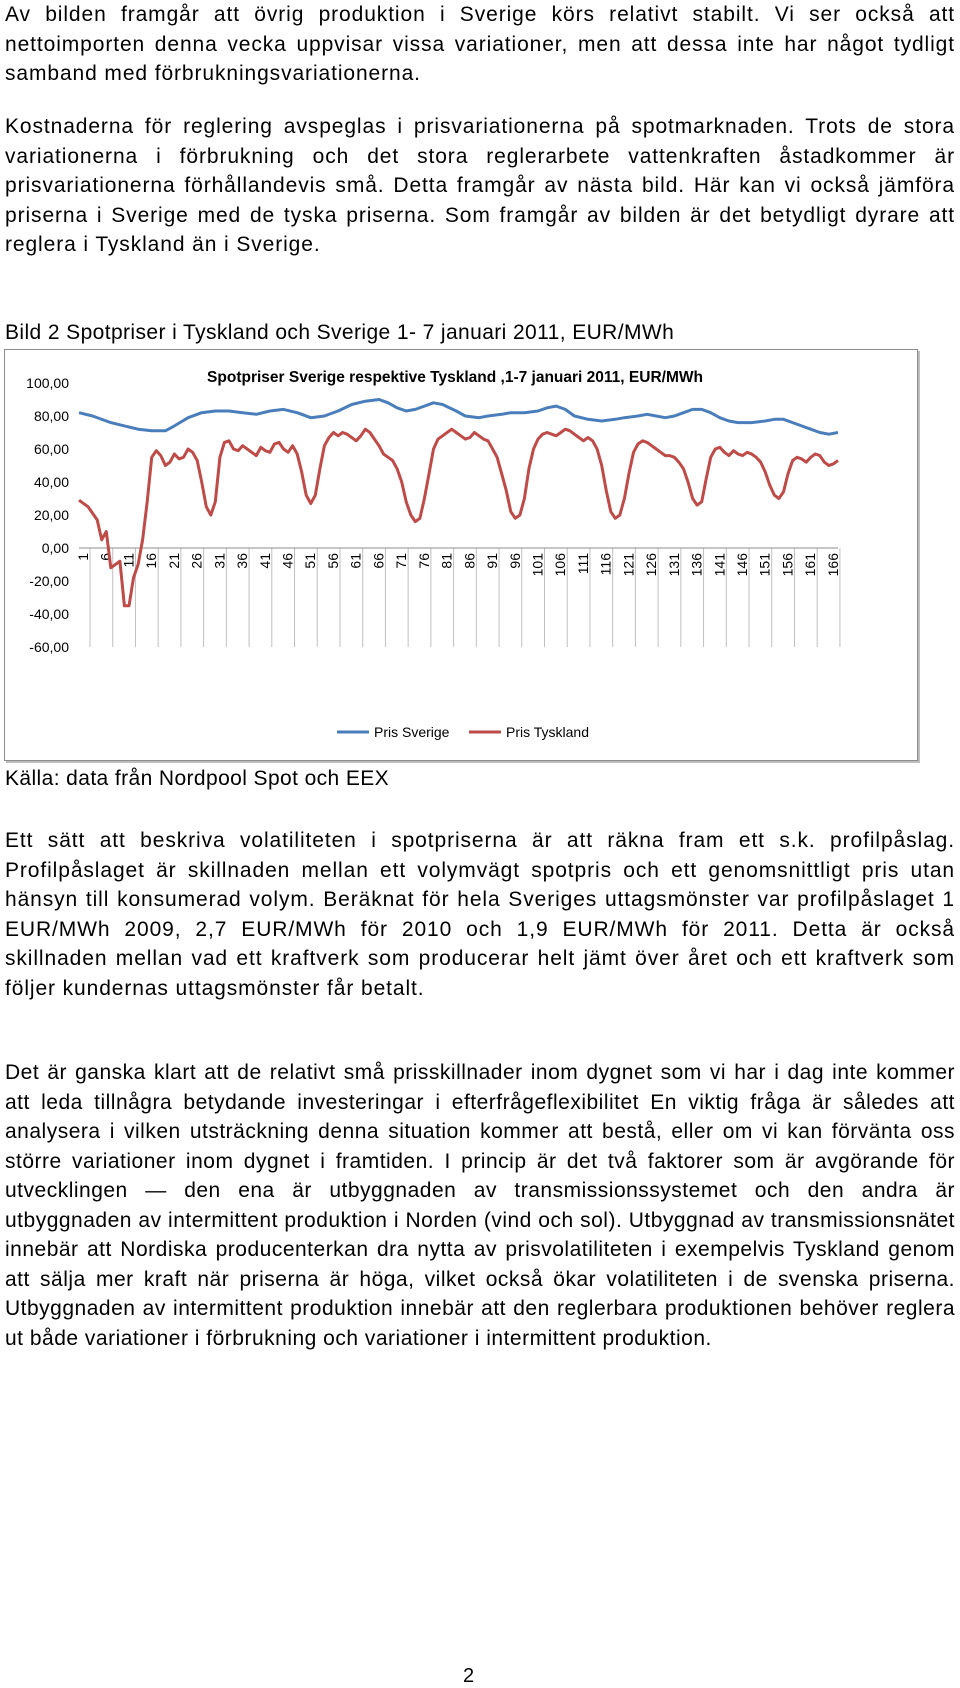 The width and height of the screenshot is (960, 1688). What do you see at coordinates (458, 417) in the screenshot?
I see `series-line-pris-sverige` at bounding box center [458, 417].